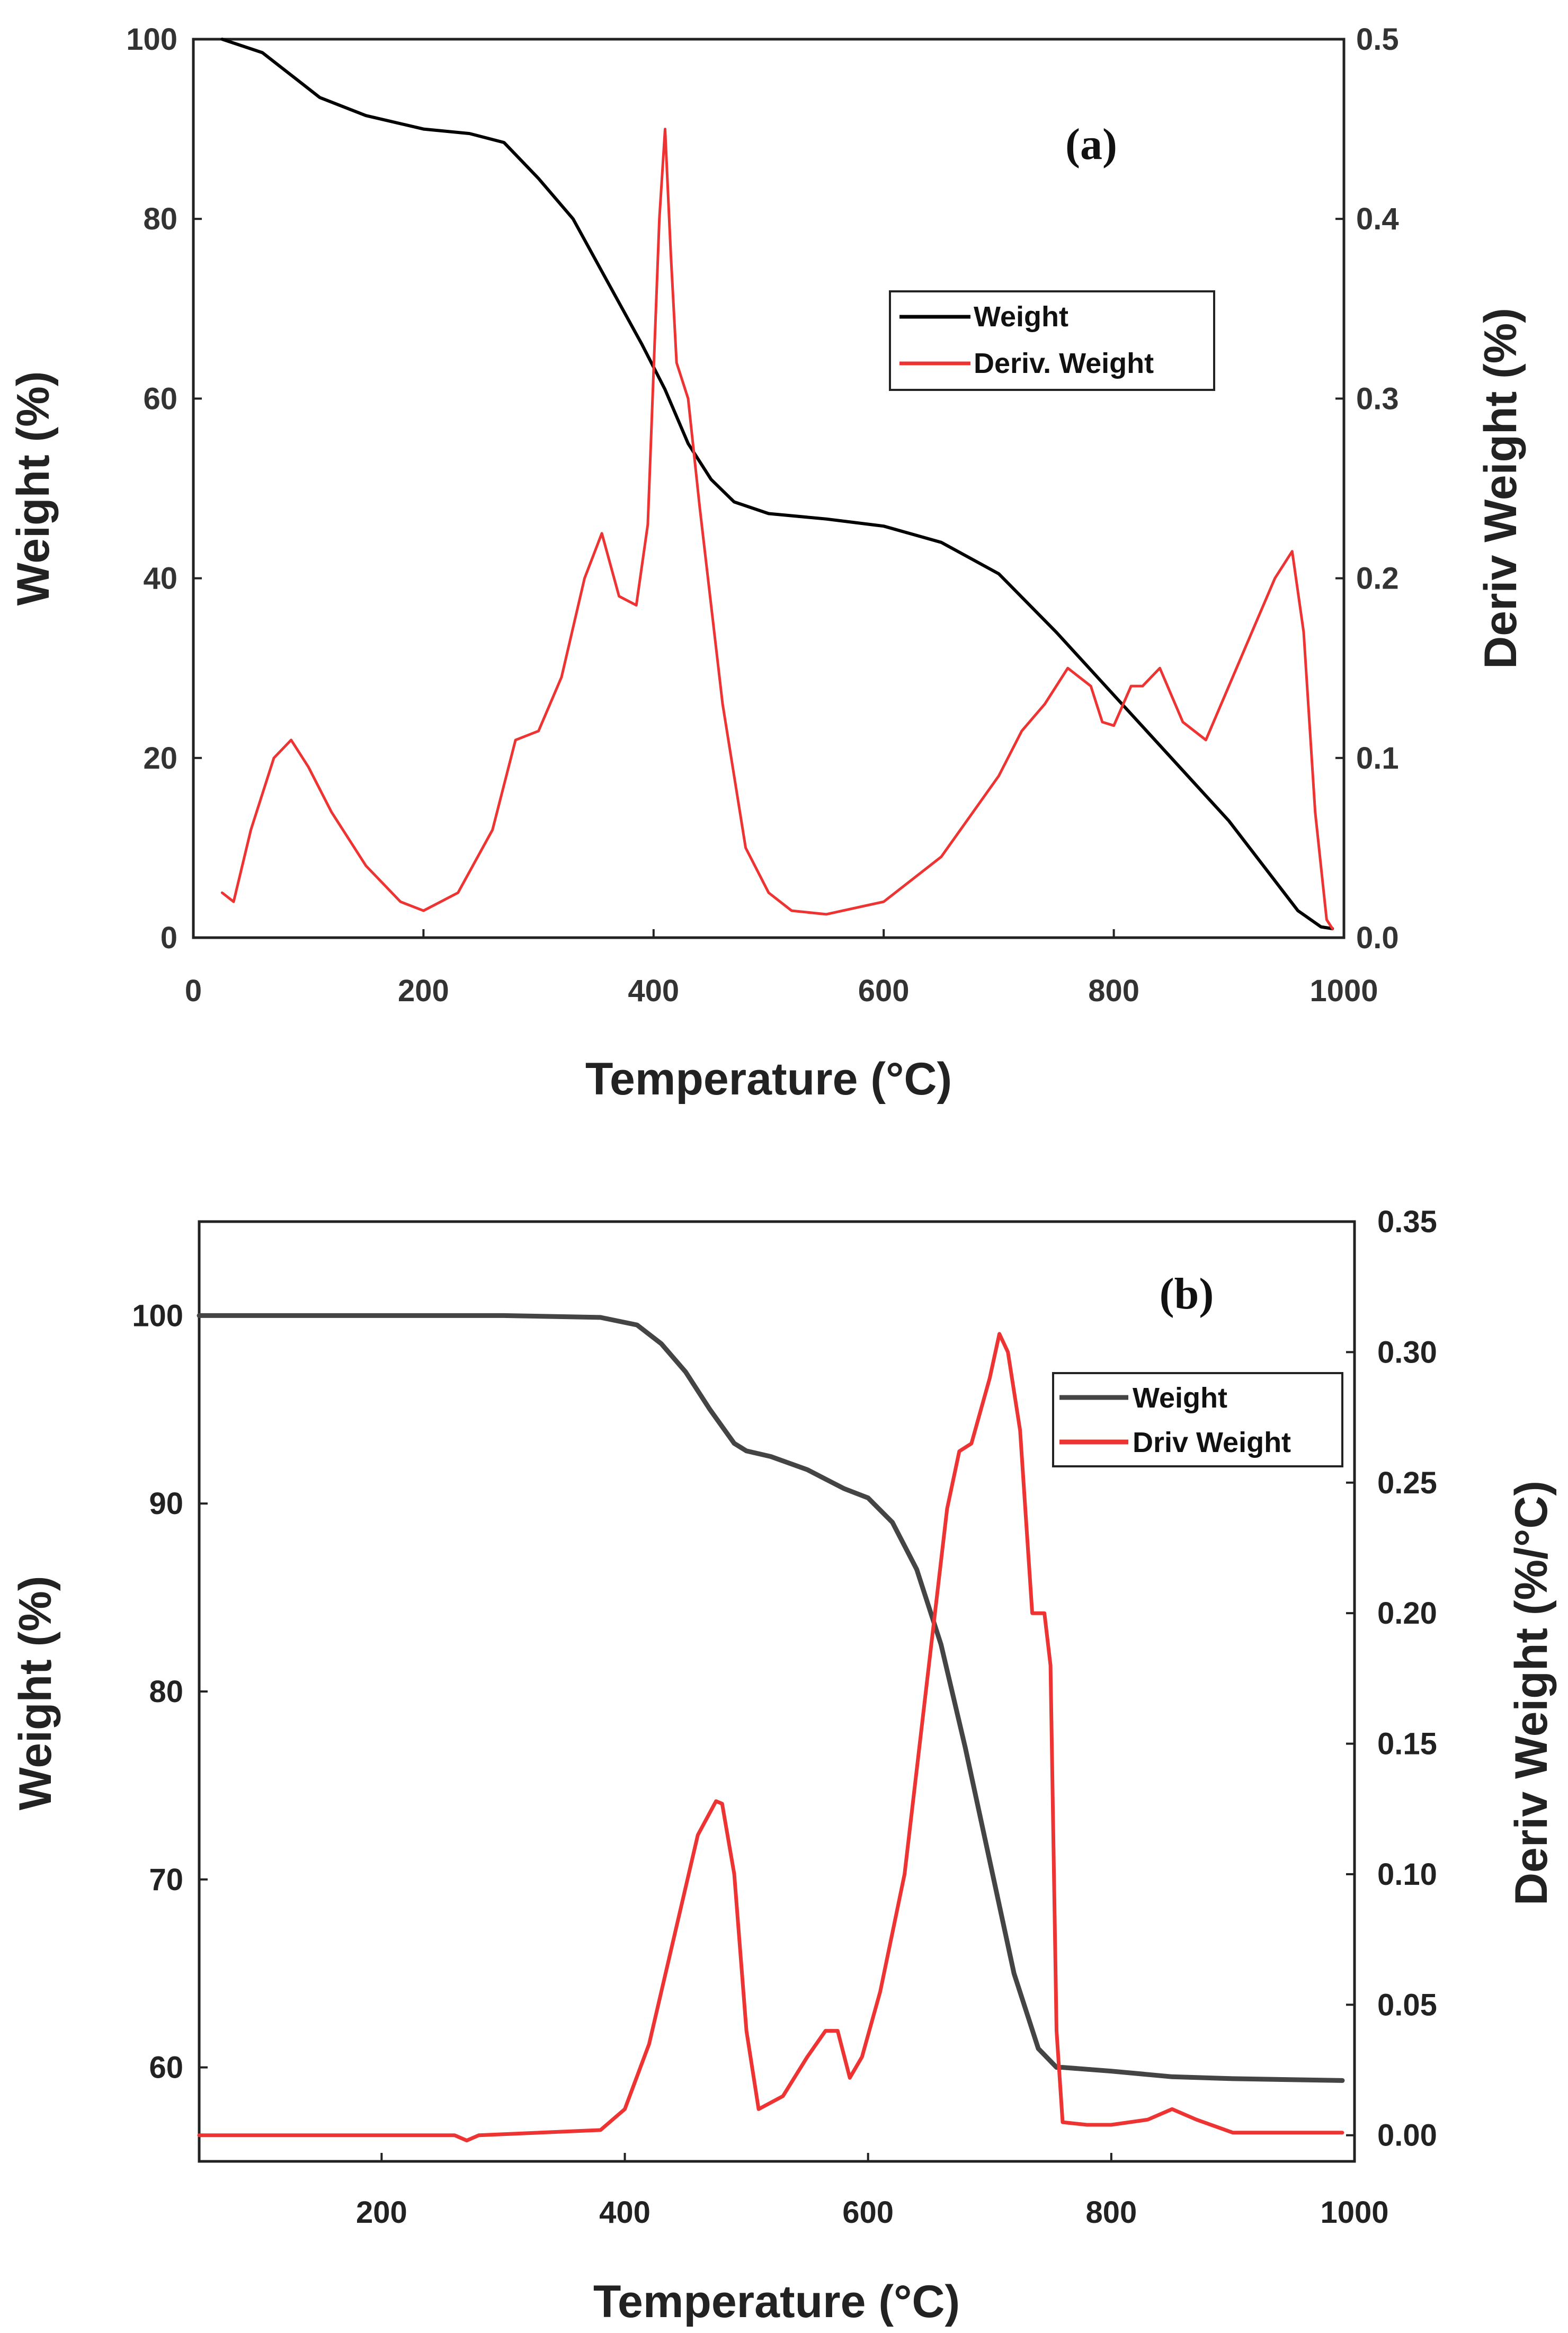 This screenshot has height=2333, width=1568. Describe the element at coordinates (768, 1079) in the screenshot. I see `chart-a-xlabel: Temperature (°C)` at that location.